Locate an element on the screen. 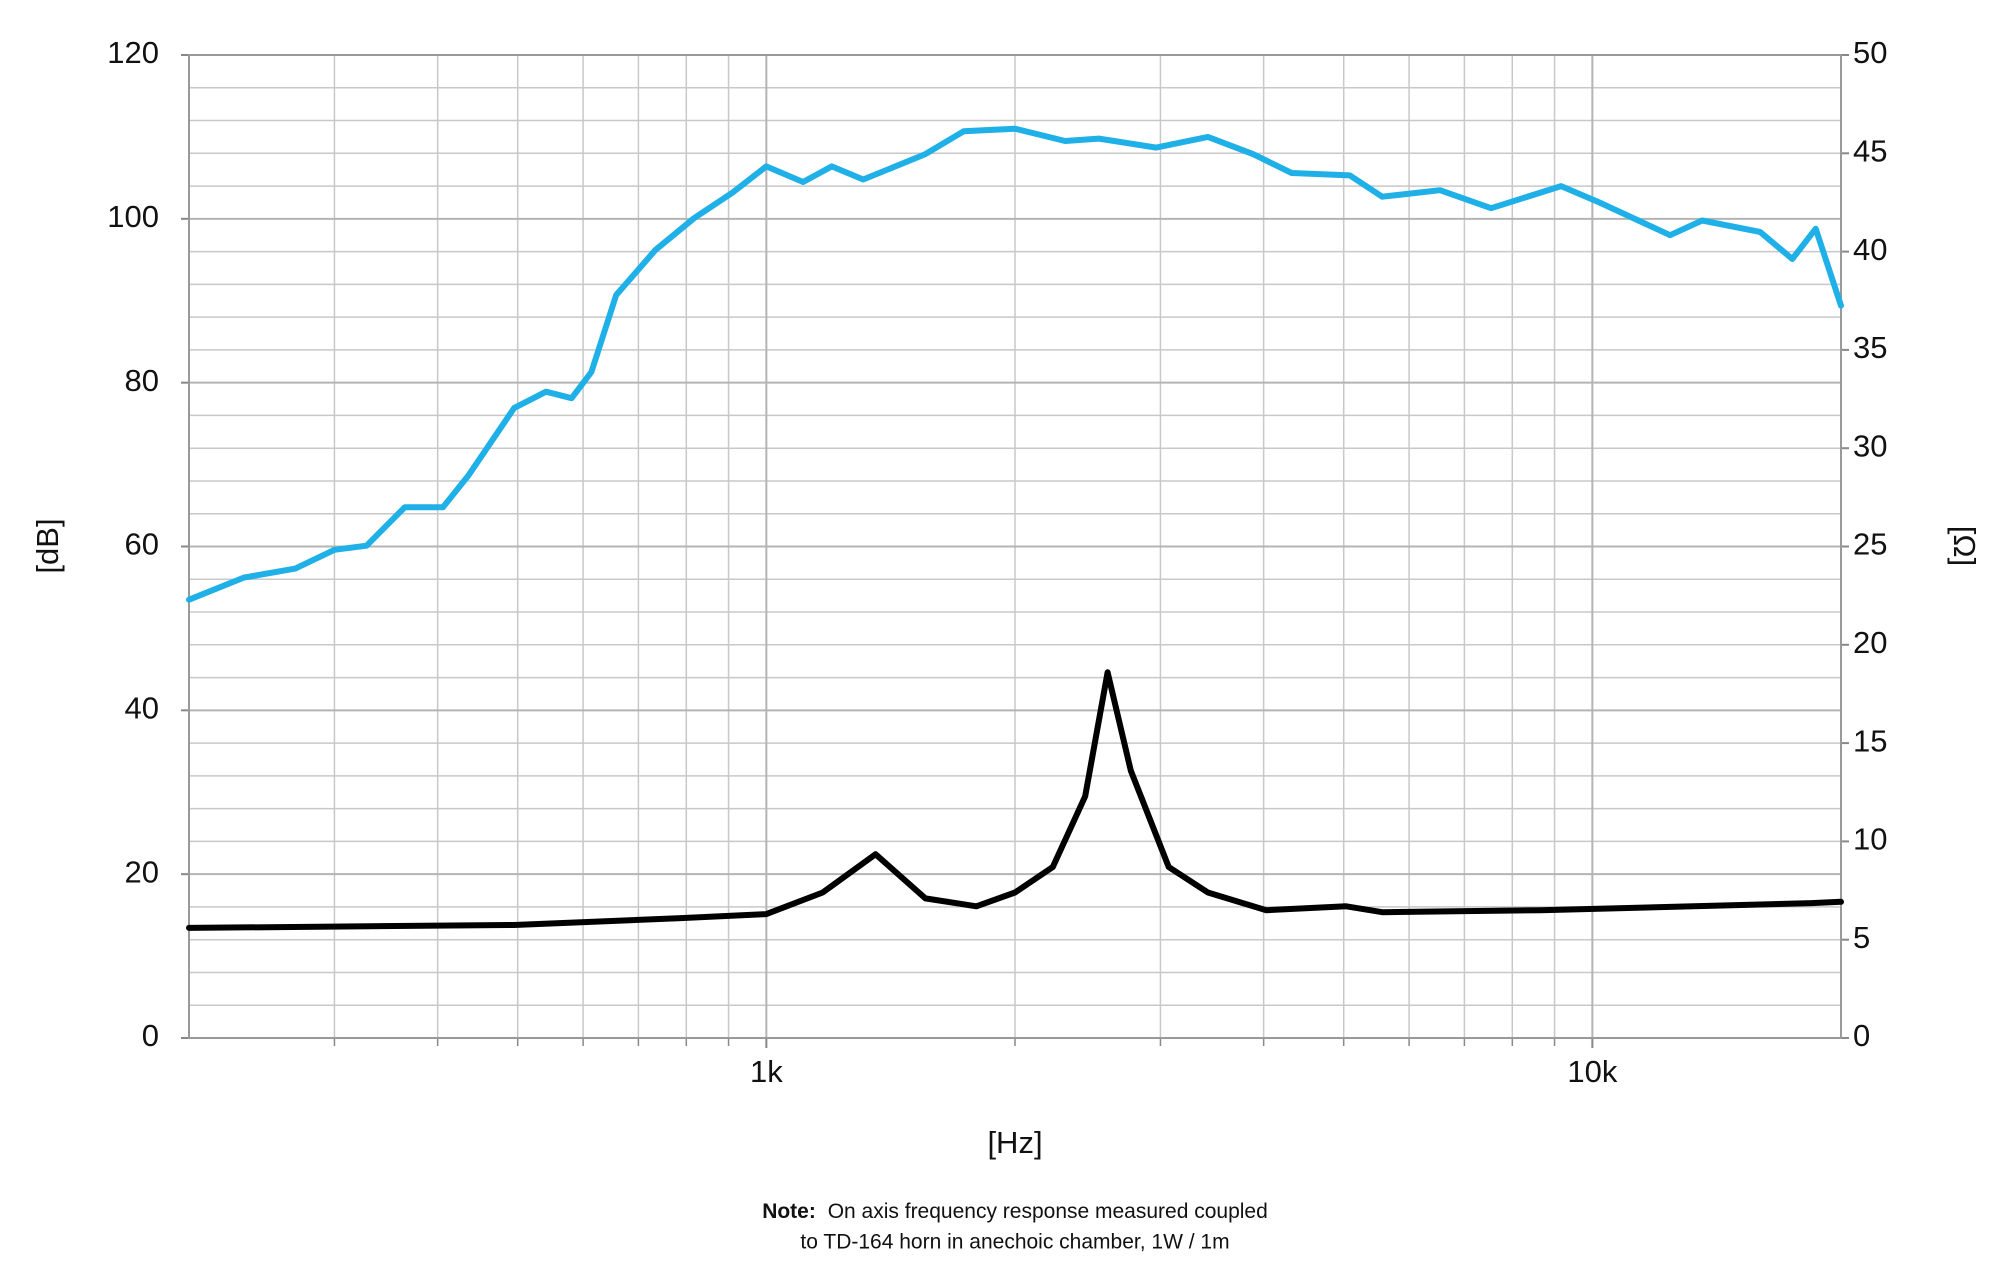  y2-tick-label: 0 is located at coordinates (1861, 1035).